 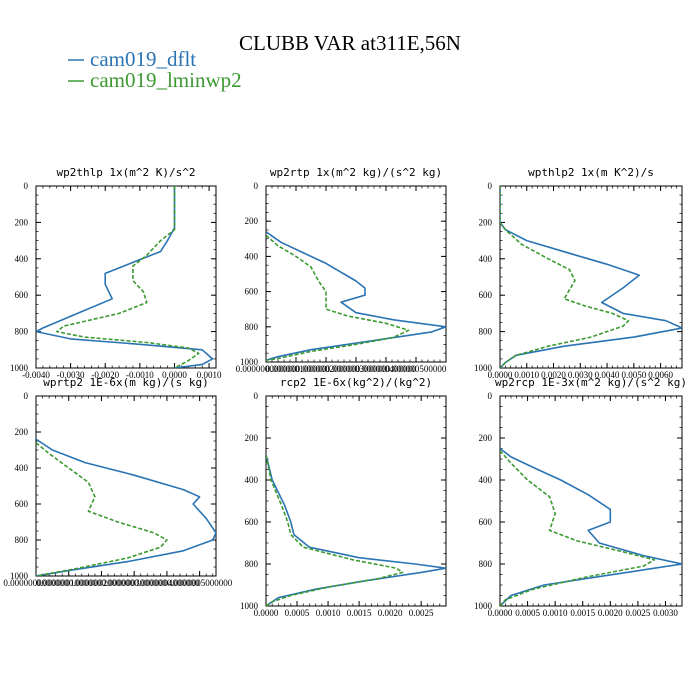 I want to click on x-tick-label: 0.000000100000, so click(x=296, y=369).